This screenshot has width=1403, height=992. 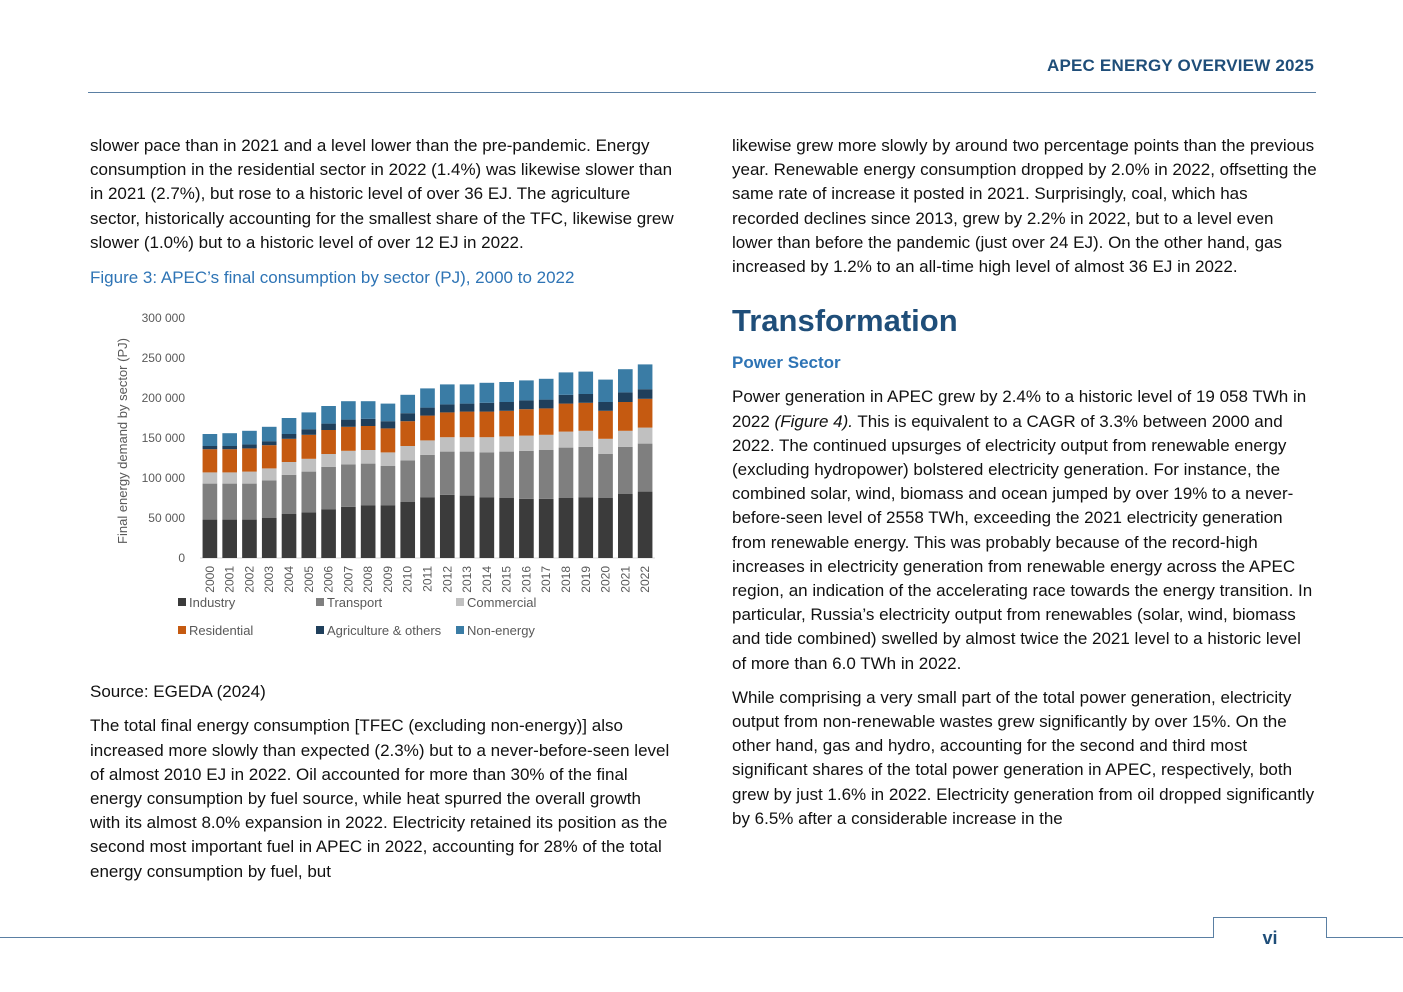 What do you see at coordinates (546, 579) in the screenshot?
I see `x-tick-label: 2017` at bounding box center [546, 579].